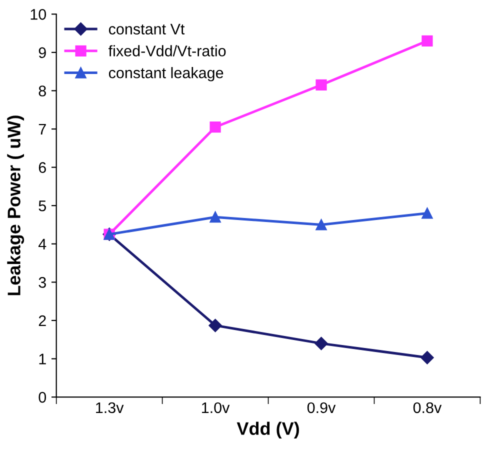 Image resolution: width=490 pixels, height=471 pixels. I want to click on y-axis-title: Leakage Power ( uW), so click(15, 206).